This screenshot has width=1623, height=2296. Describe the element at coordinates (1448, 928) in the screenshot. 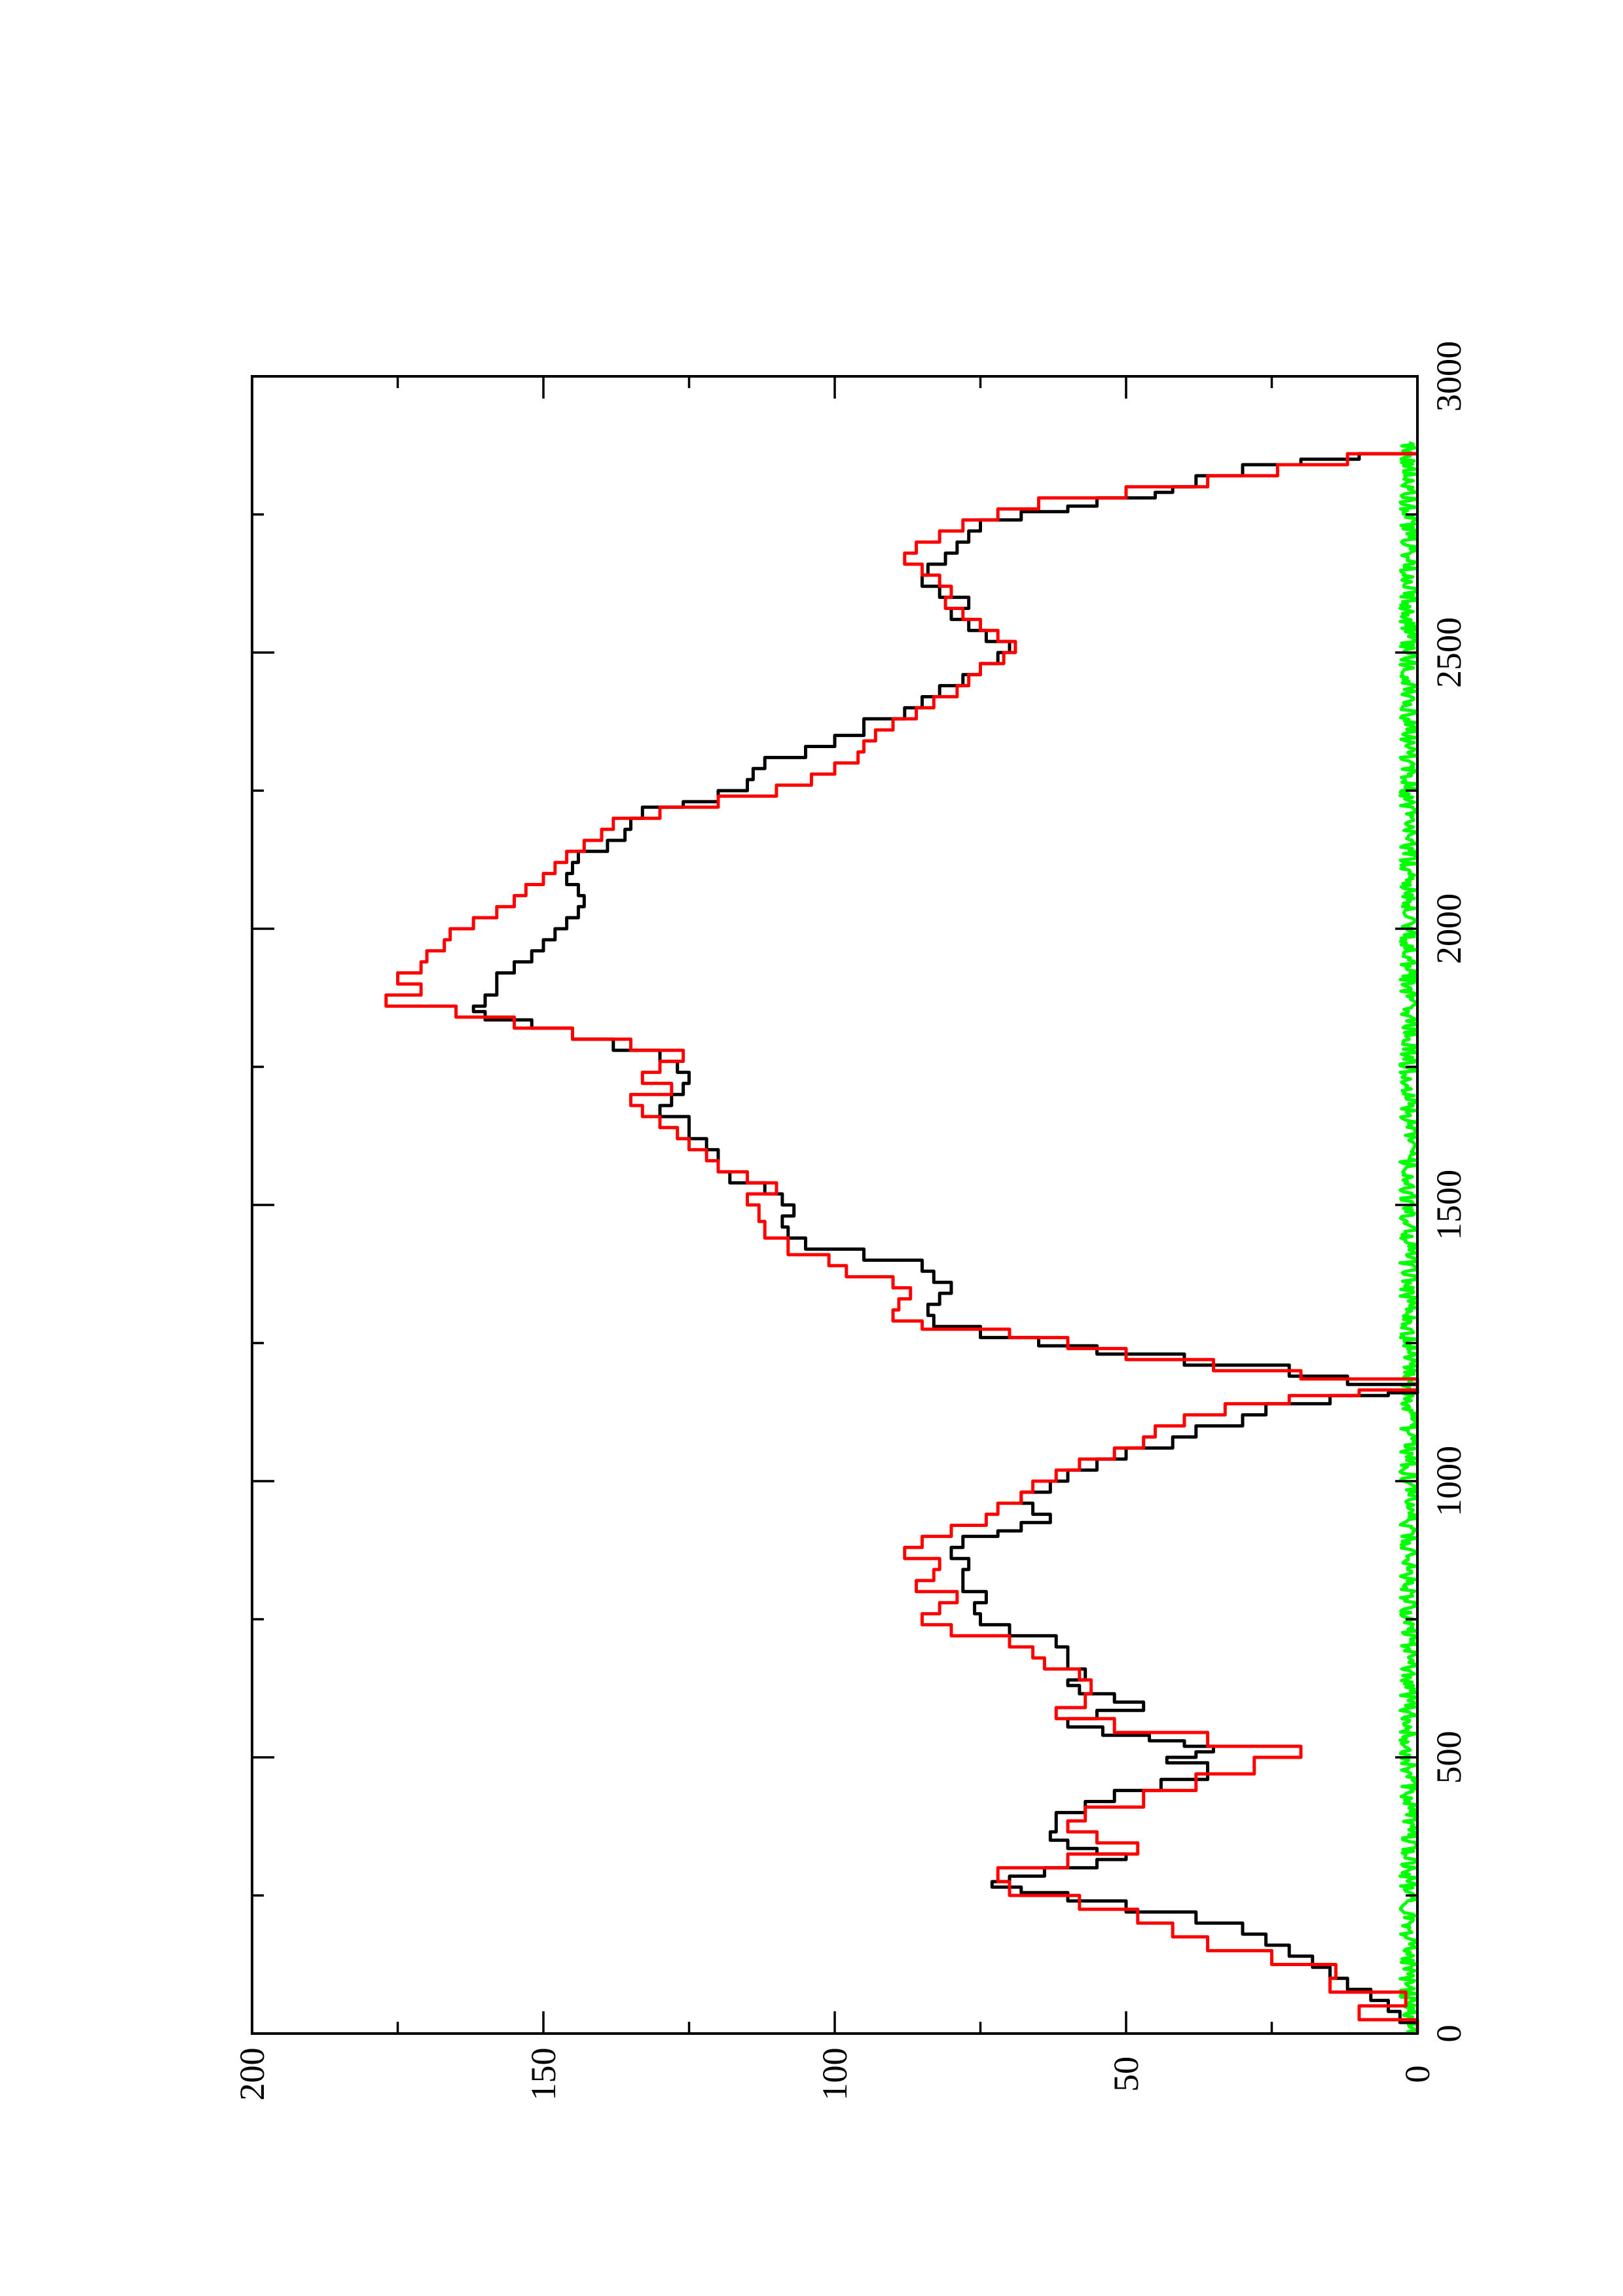

I see `x-tick-label-2000: 2000` at that location.